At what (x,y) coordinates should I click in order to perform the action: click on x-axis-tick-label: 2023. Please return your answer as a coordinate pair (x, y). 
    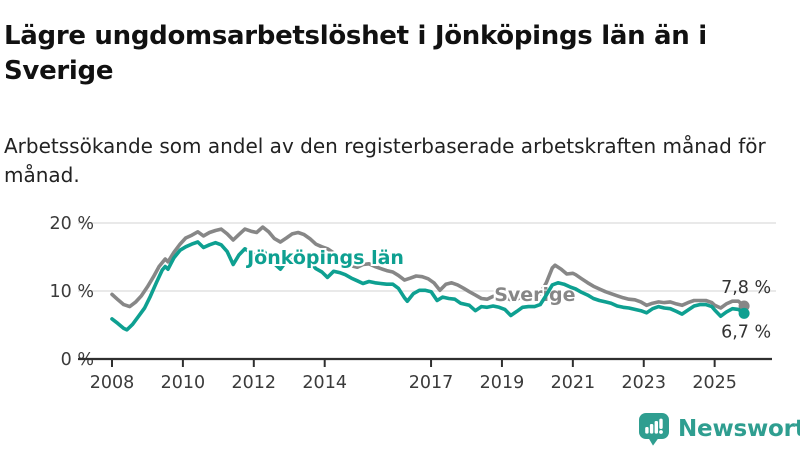
    Looking at the image, I should click on (643, 383).